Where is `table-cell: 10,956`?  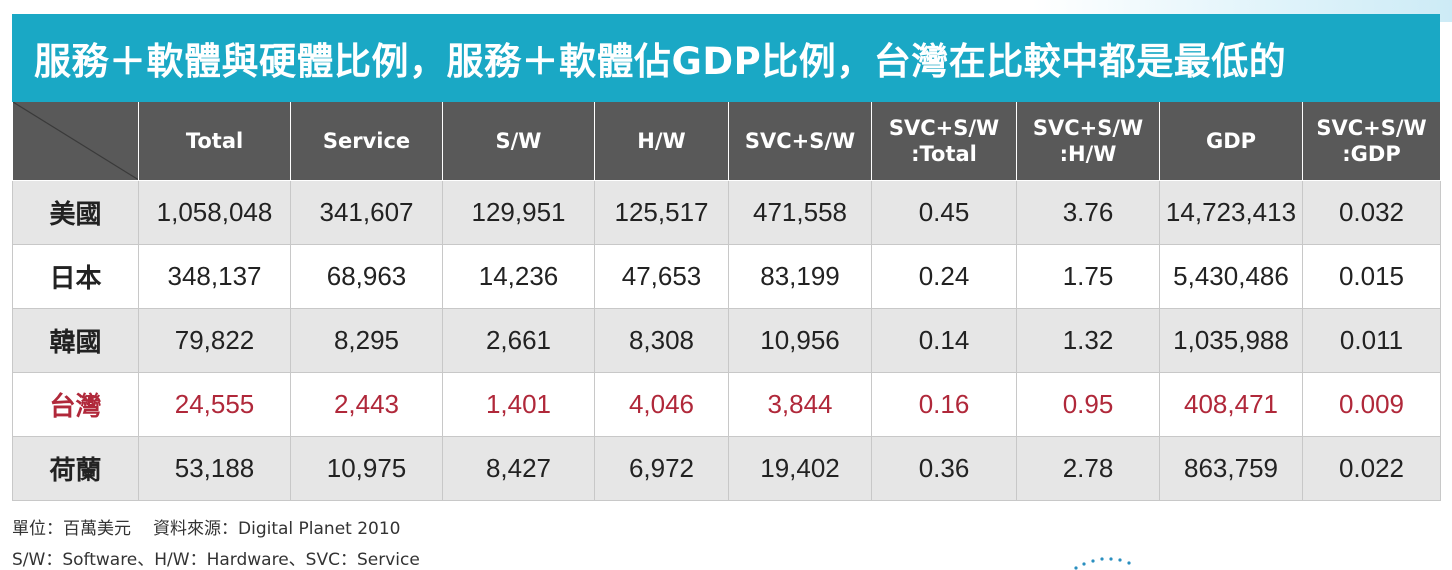 table-cell: 10,956 is located at coordinates (800, 340).